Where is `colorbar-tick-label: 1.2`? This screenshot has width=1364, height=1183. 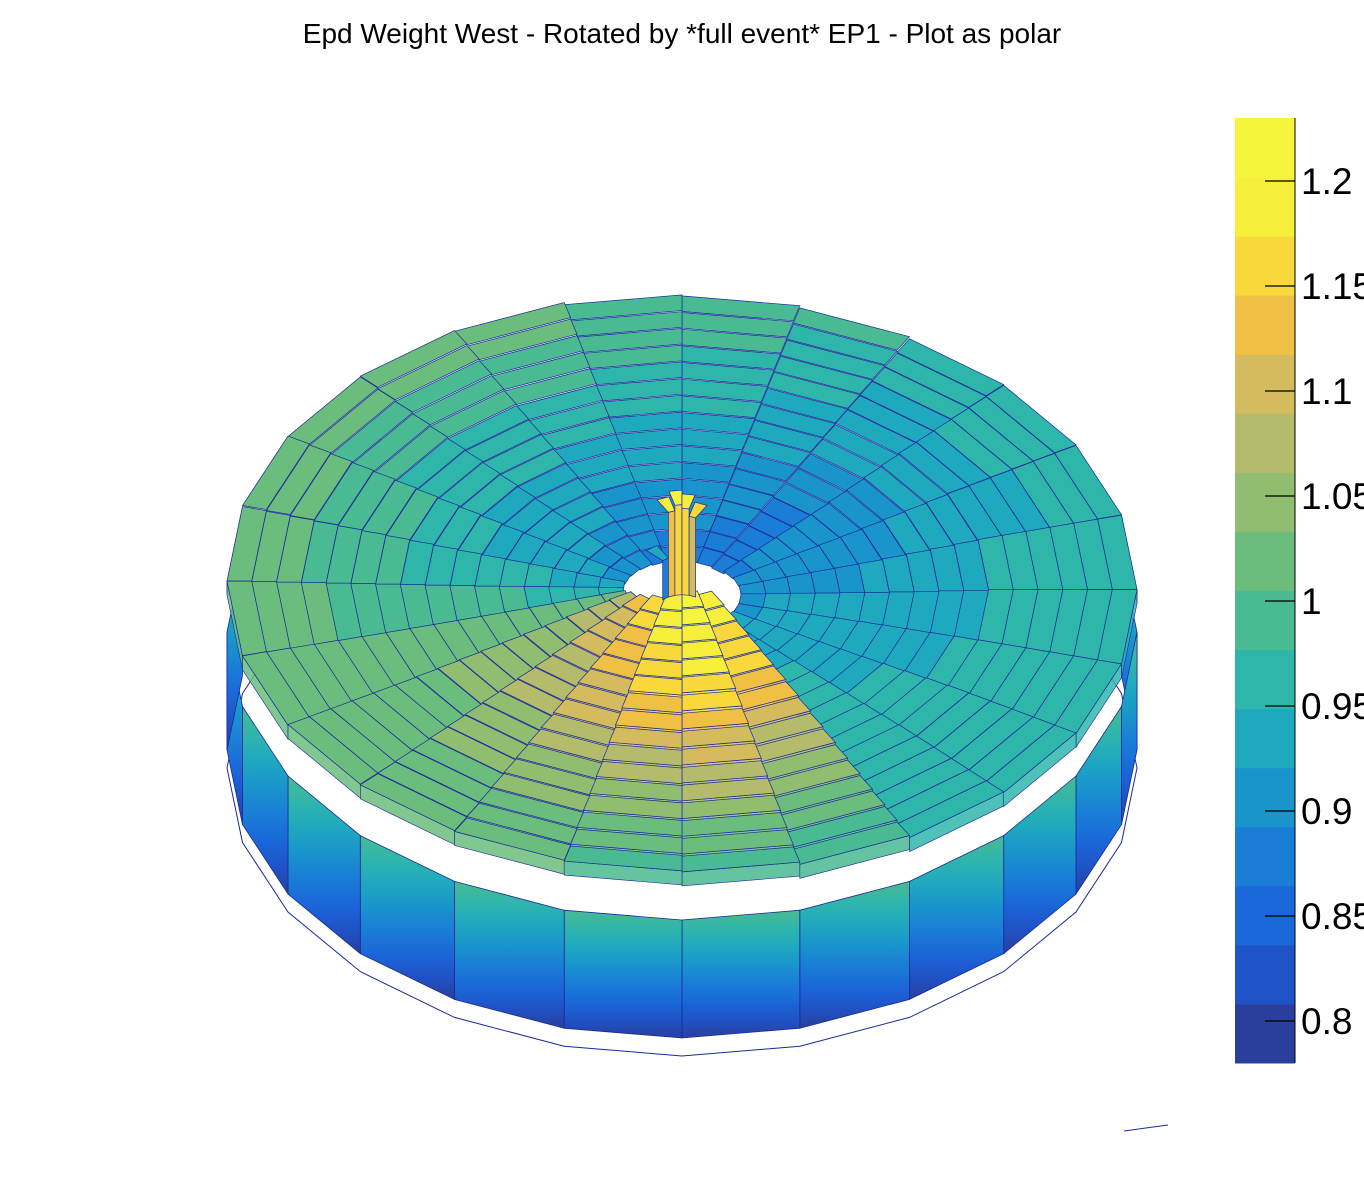
colorbar-tick-label: 1.2 is located at coordinates (1326, 181).